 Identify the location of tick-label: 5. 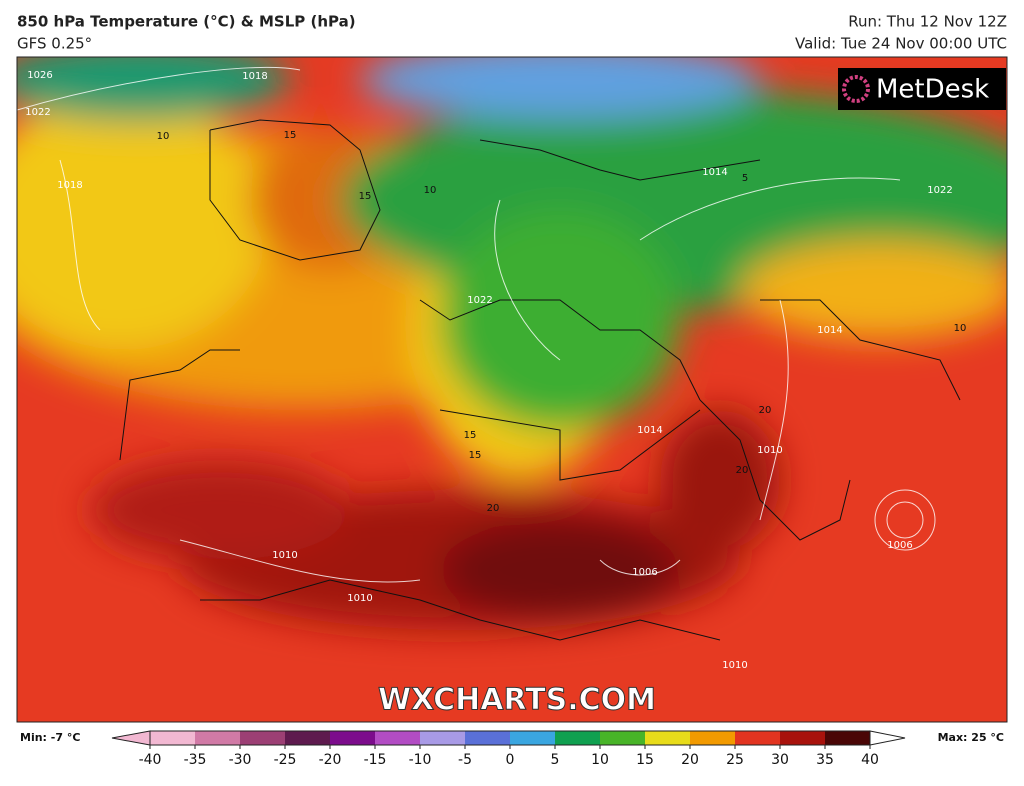
(555, 760).